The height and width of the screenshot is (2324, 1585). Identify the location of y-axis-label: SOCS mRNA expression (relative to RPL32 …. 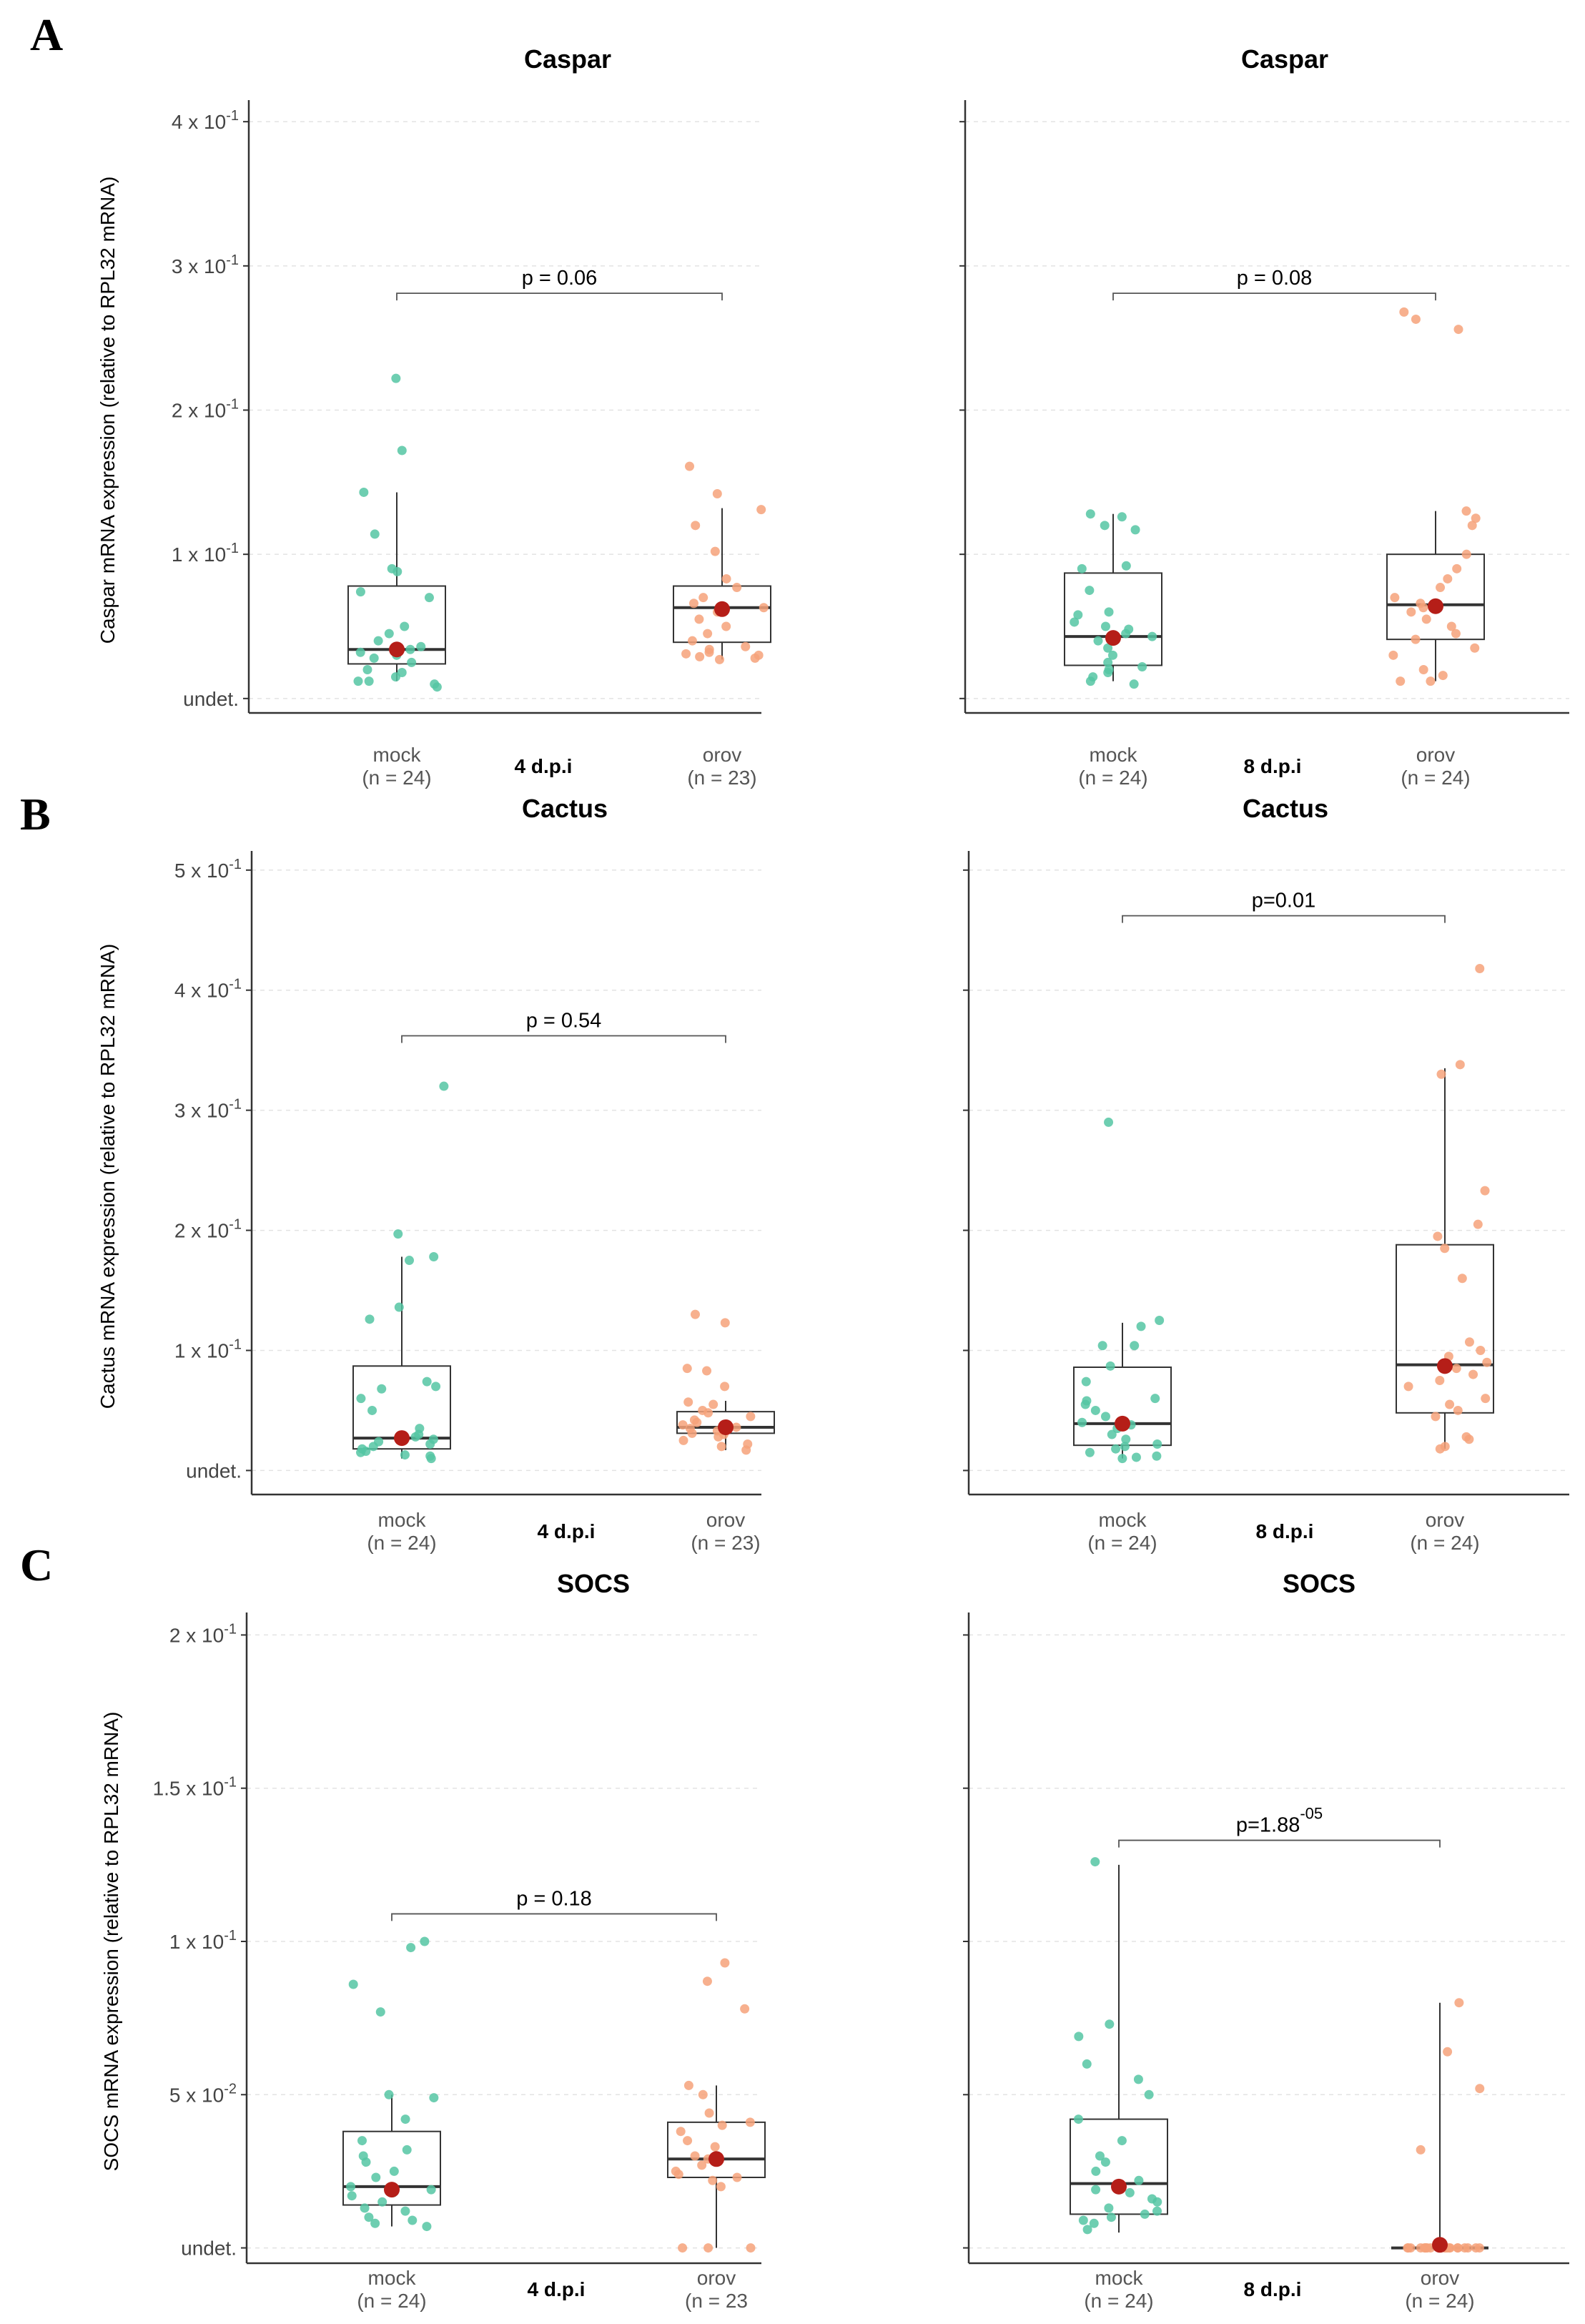
(111, 1942).